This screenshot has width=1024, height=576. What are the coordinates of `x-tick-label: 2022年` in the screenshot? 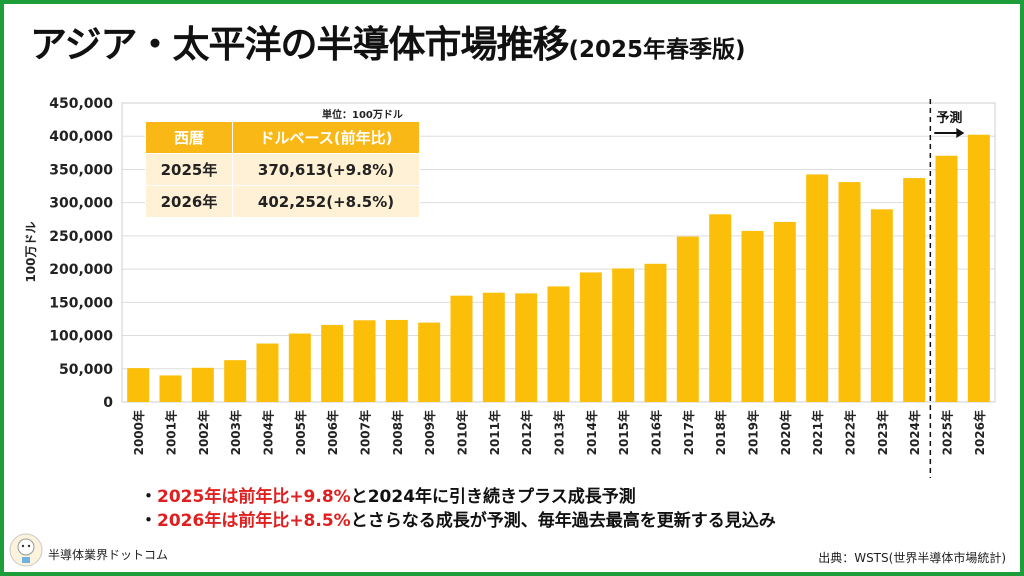 It's located at (850, 432).